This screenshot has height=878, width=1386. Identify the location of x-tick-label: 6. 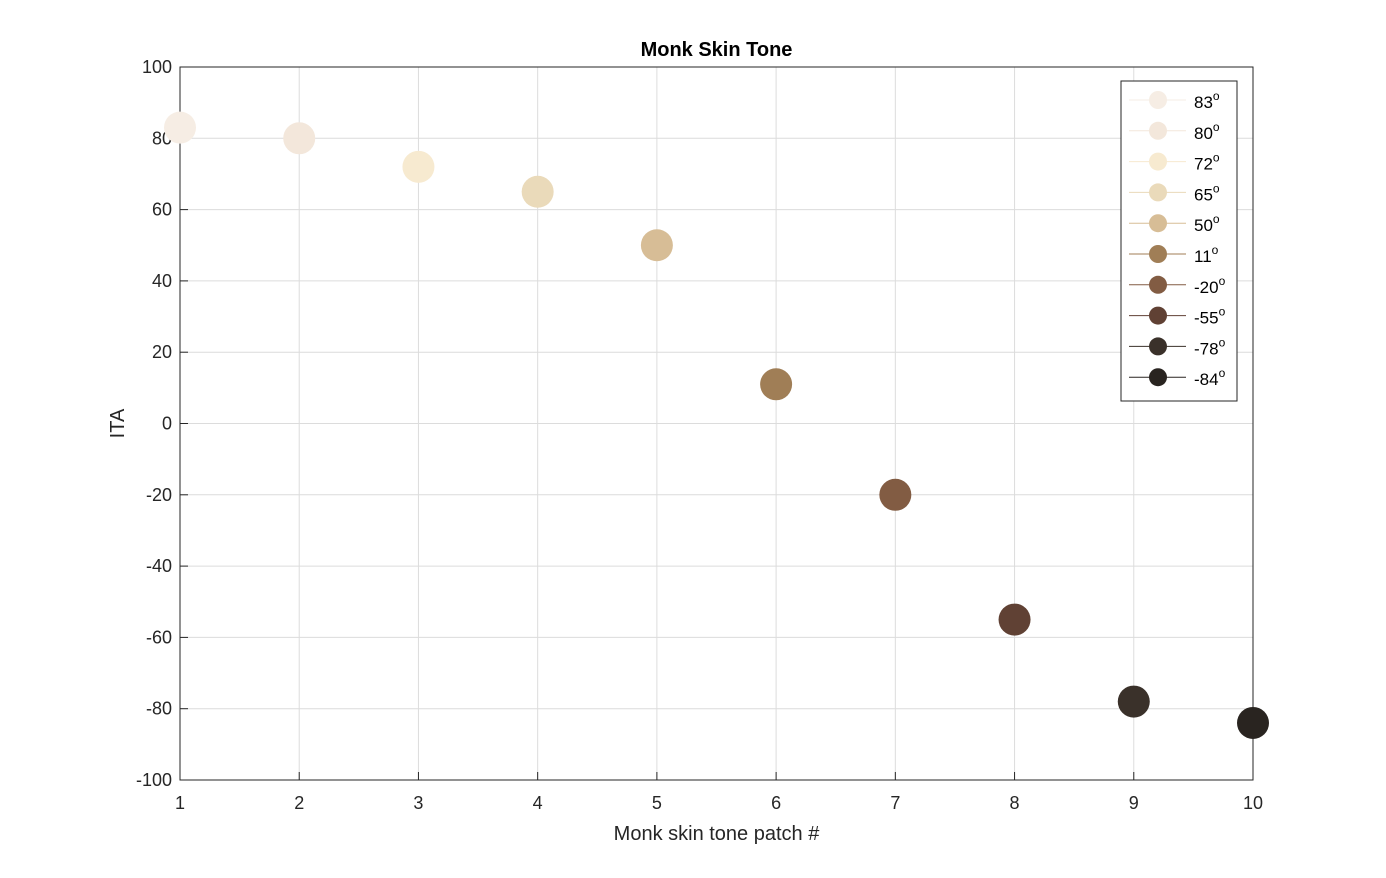
(776, 803).